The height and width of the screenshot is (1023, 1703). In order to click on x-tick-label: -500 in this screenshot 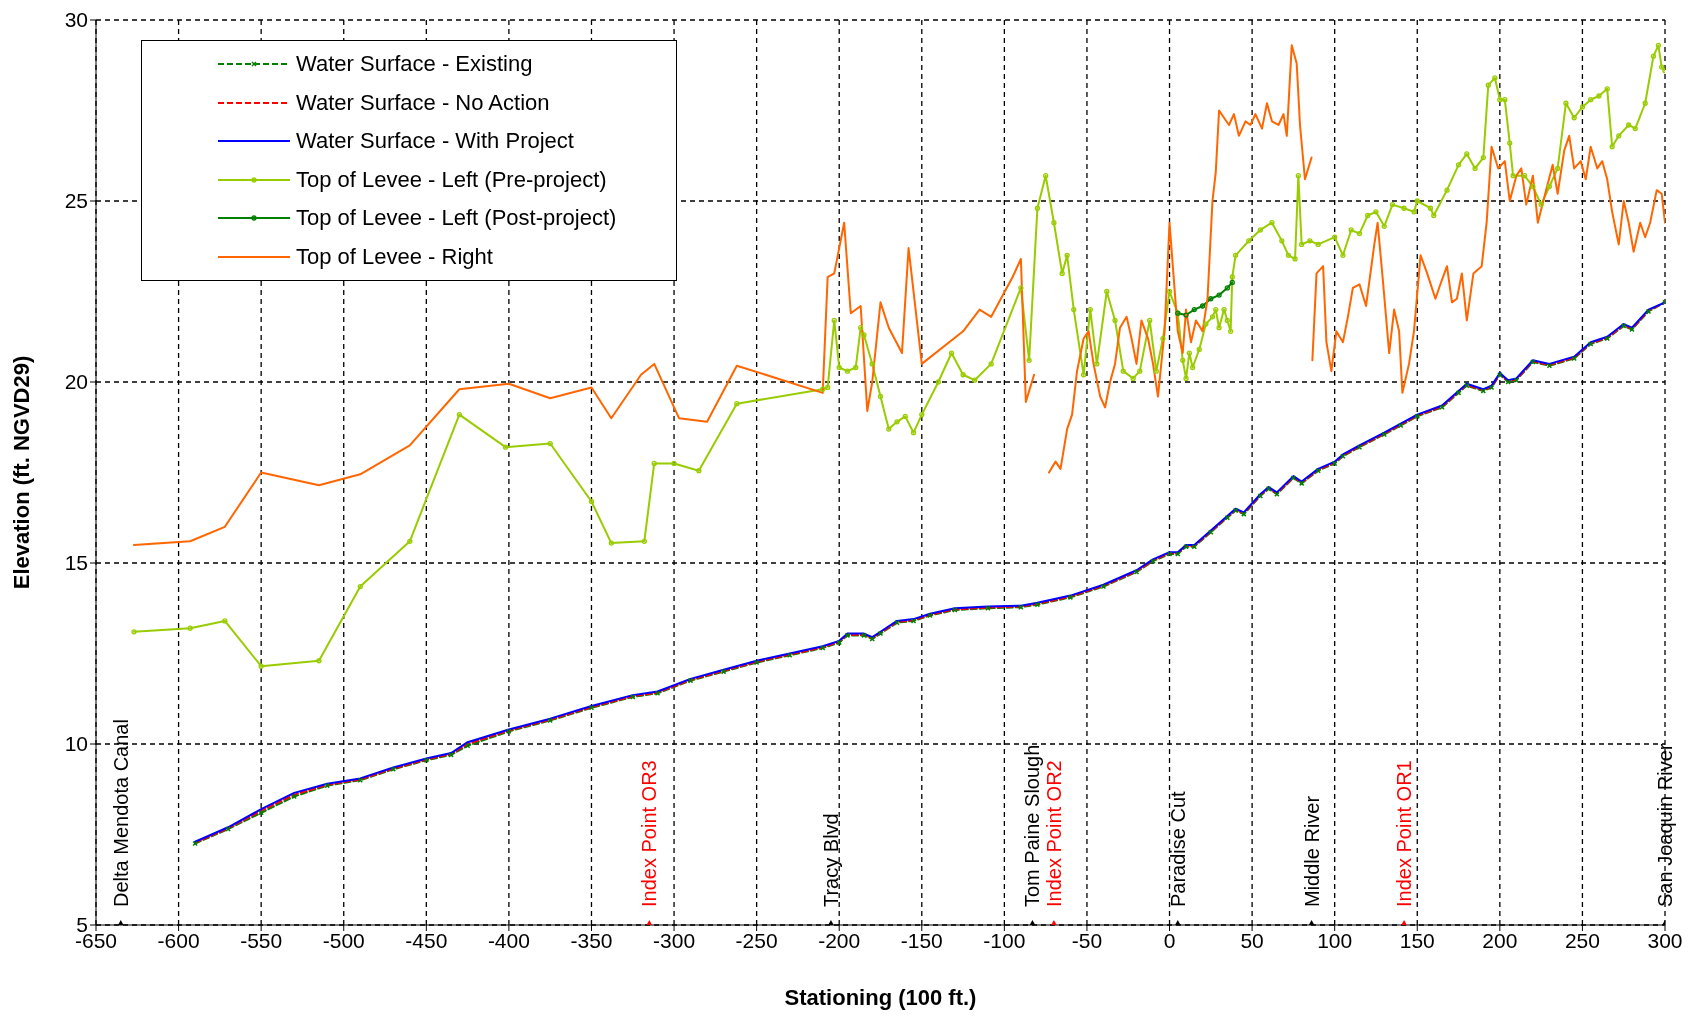, I will do `click(343, 940)`.